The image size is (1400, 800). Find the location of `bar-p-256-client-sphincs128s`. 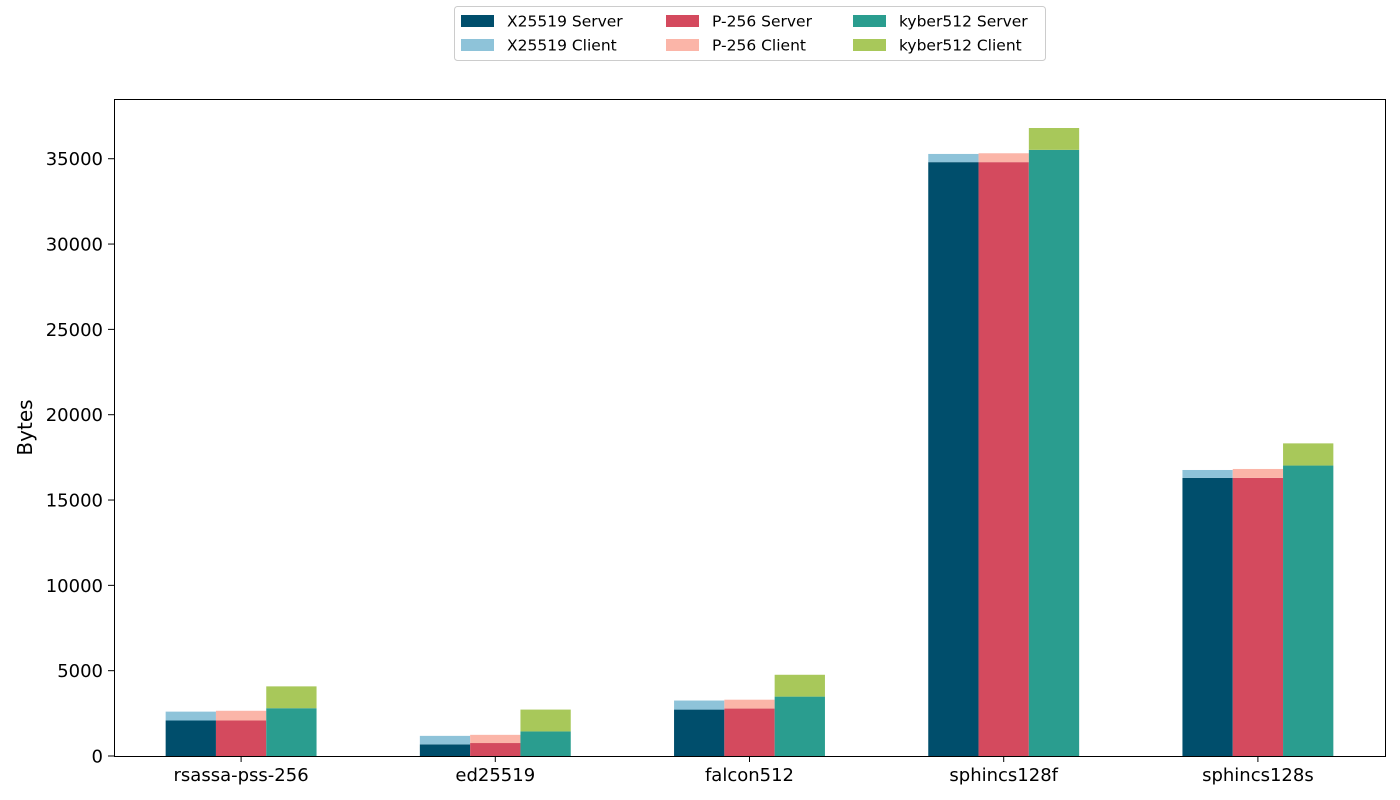

bar-p-256-client-sphincs128s is located at coordinates (1258, 473).